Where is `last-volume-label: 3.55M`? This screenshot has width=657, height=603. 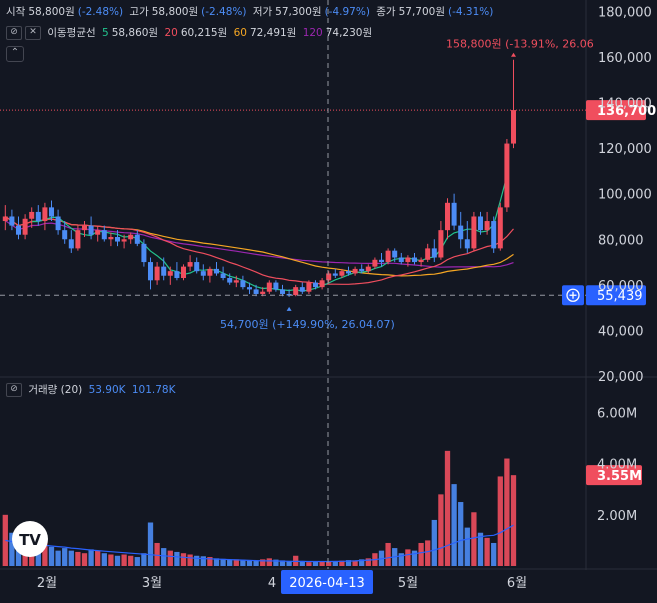
last-volume-label: 3.55M is located at coordinates (619, 476).